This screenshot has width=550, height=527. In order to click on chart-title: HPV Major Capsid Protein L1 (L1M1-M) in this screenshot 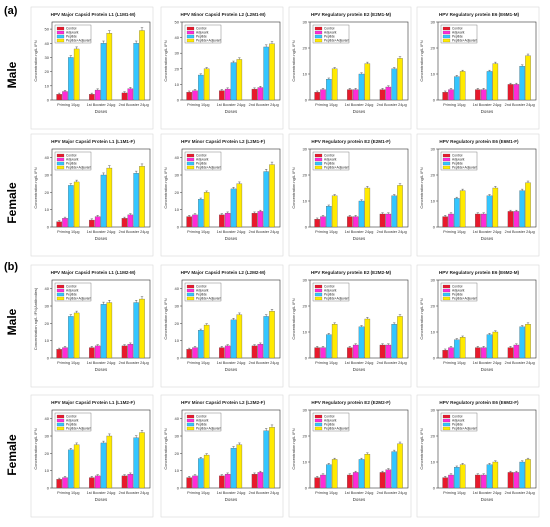, I will do `click(93, 14)`.